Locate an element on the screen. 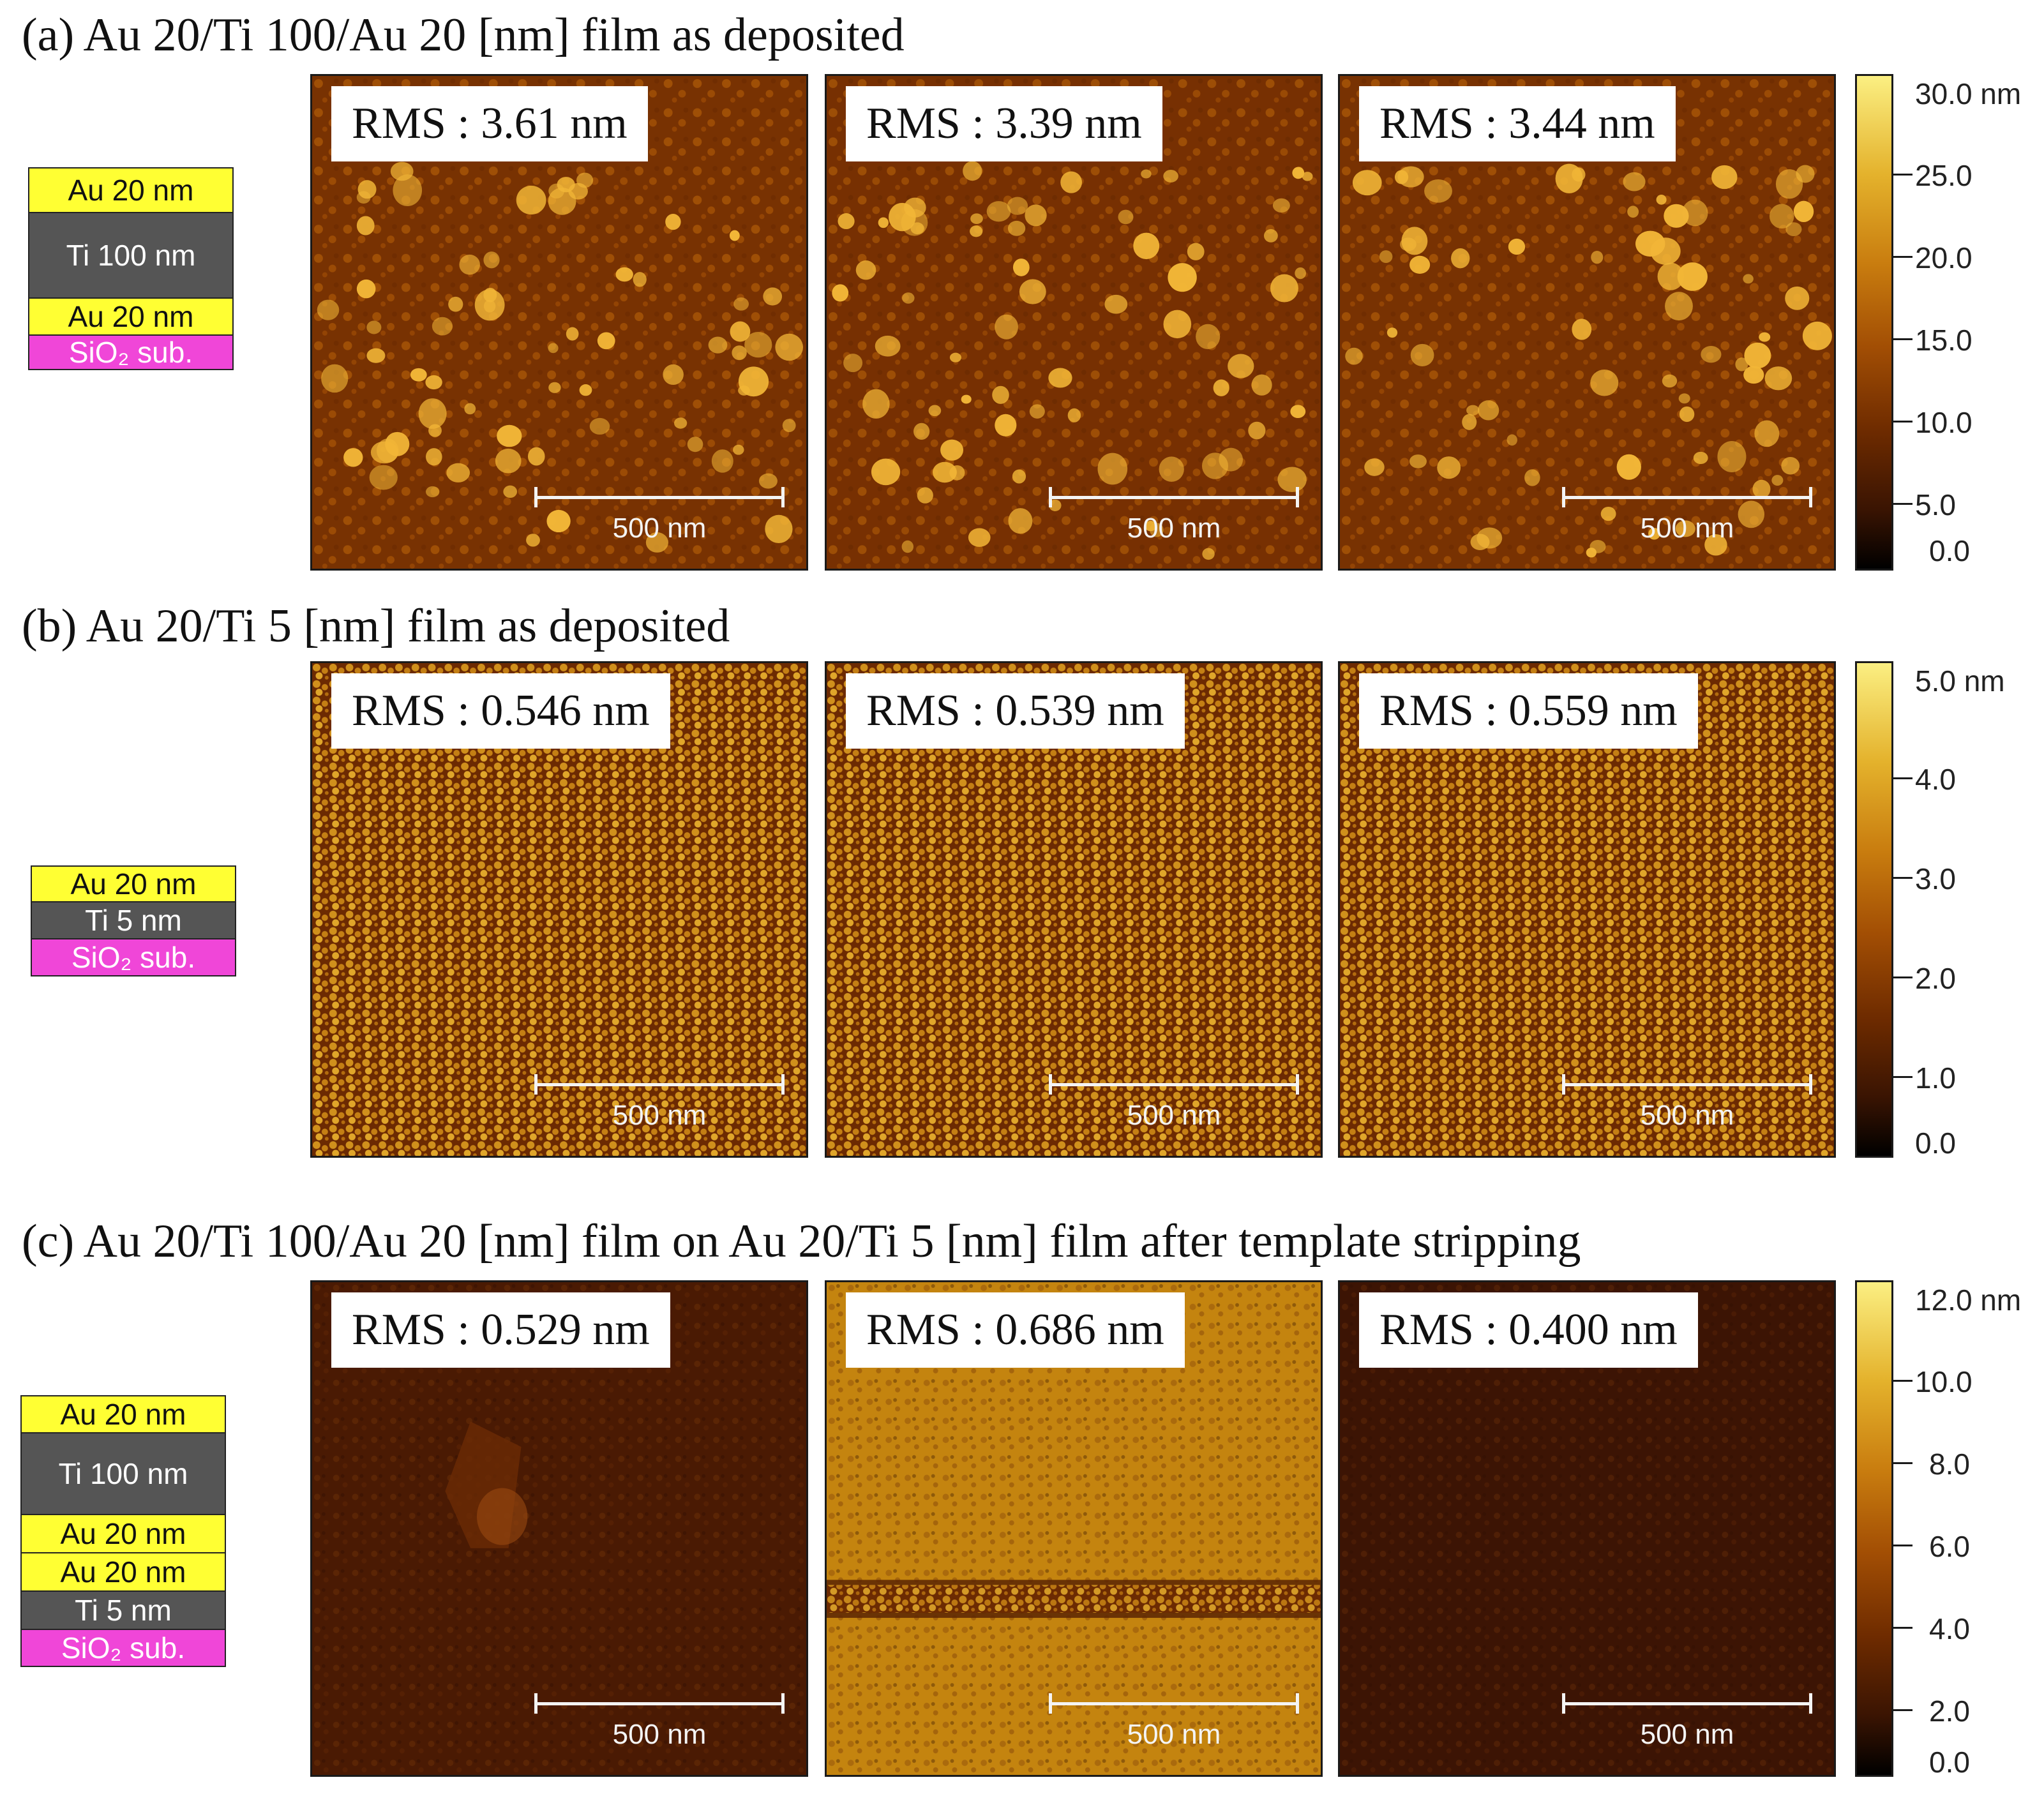 The image size is (2044, 1803). colorbar-tick-label: 8.0 is located at coordinates (1949, 1464).